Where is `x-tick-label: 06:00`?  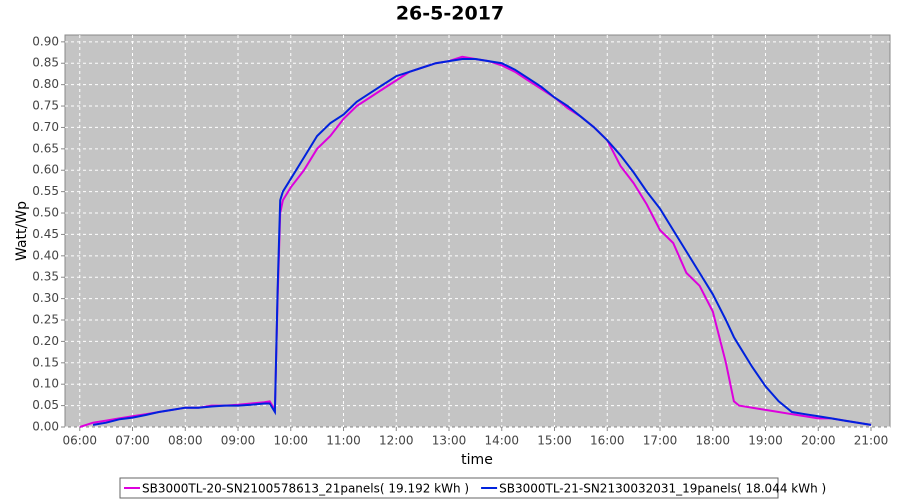 x-tick-label: 06:00 is located at coordinates (79, 441).